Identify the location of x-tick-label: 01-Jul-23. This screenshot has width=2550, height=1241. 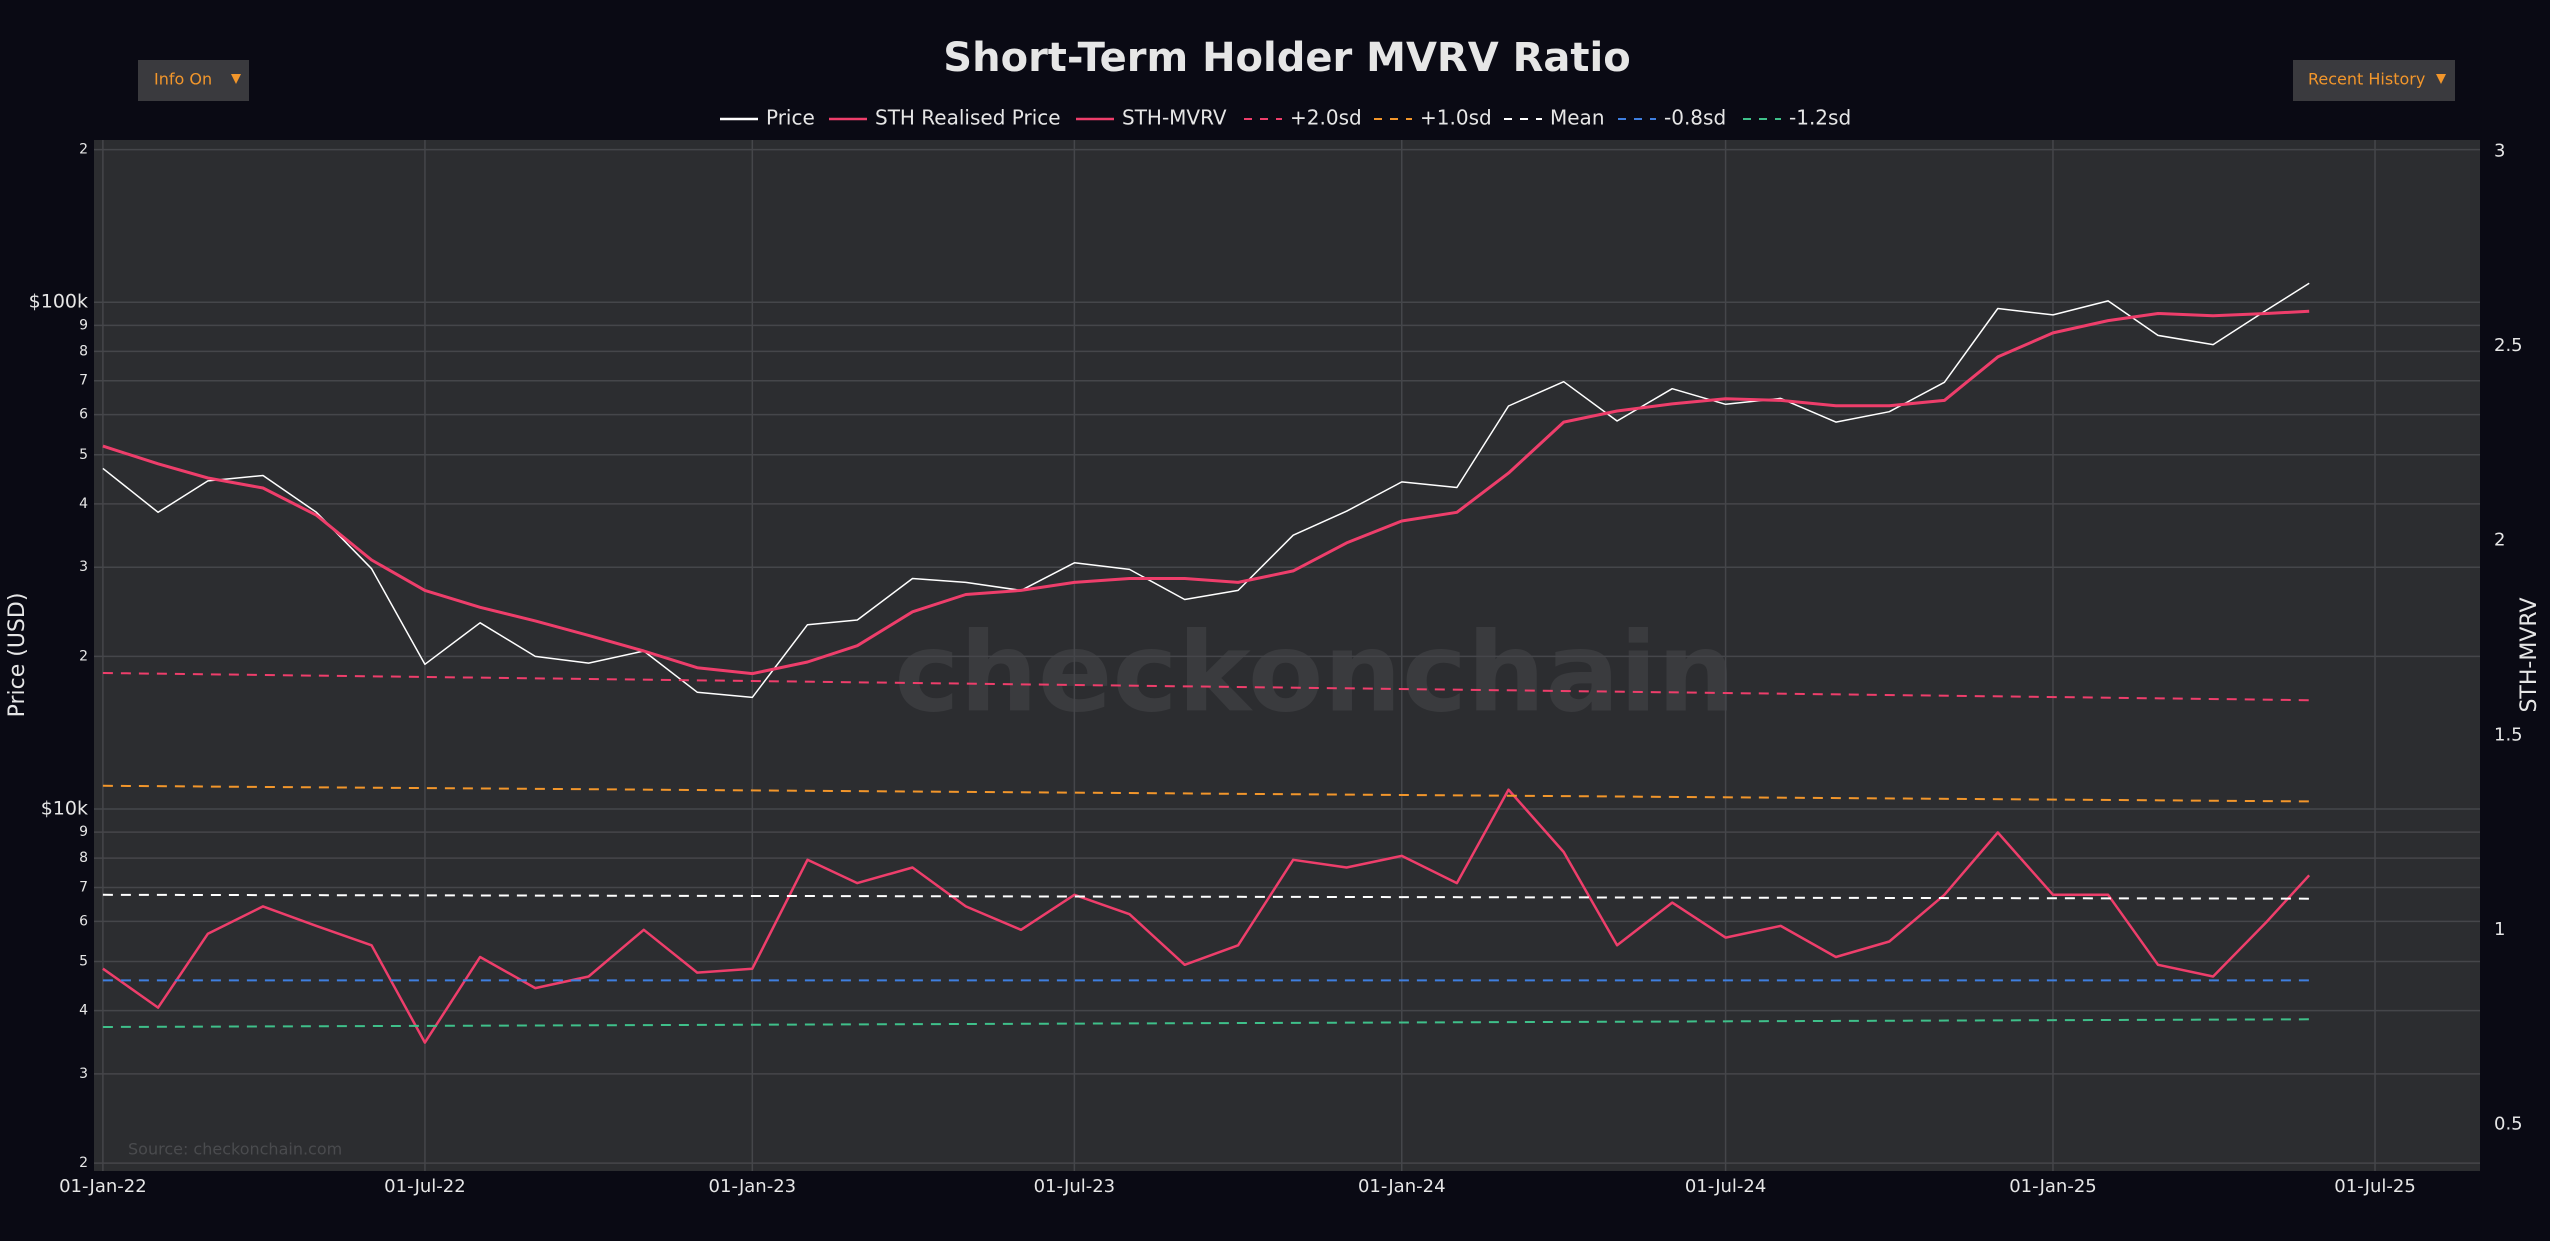
(1075, 1186).